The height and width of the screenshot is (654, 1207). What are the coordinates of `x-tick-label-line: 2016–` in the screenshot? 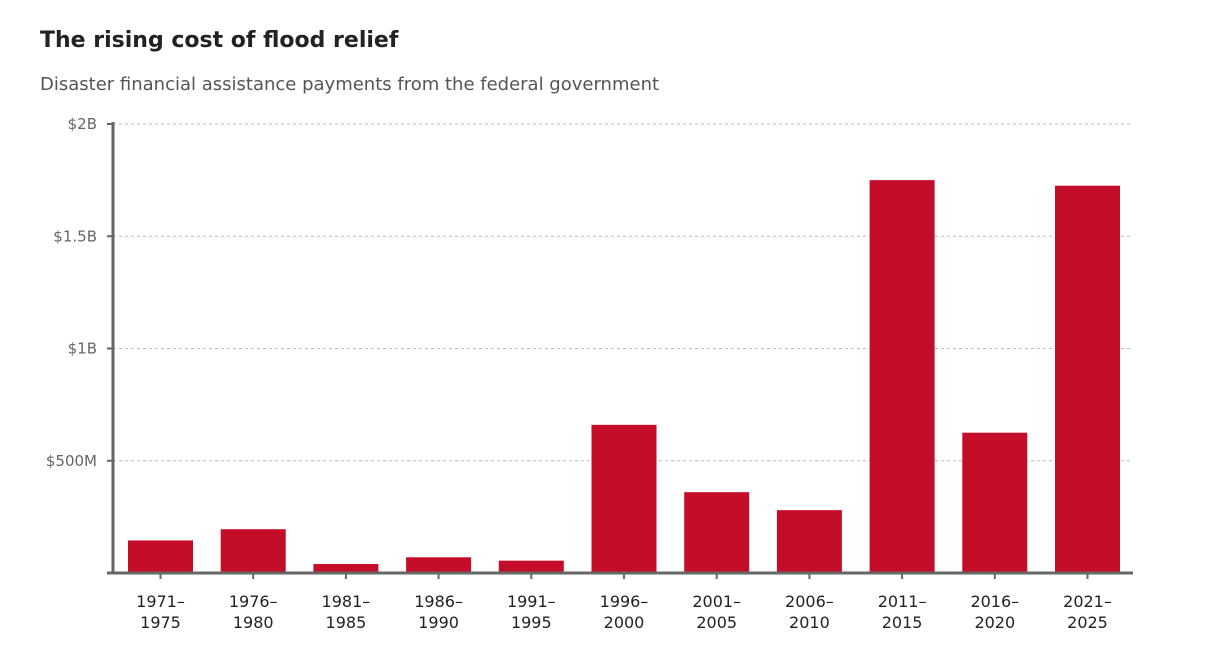 It's located at (994, 601).